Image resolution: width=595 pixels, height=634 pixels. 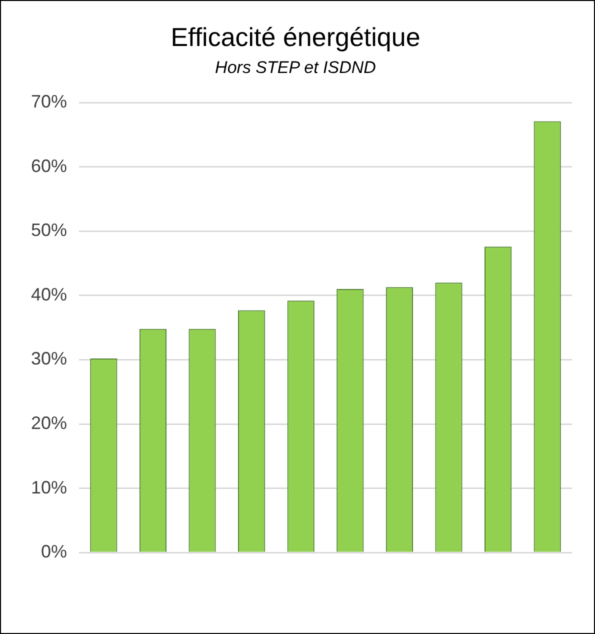 What do you see at coordinates (49, 358) in the screenshot?
I see `y-tick-label: 30%` at bounding box center [49, 358].